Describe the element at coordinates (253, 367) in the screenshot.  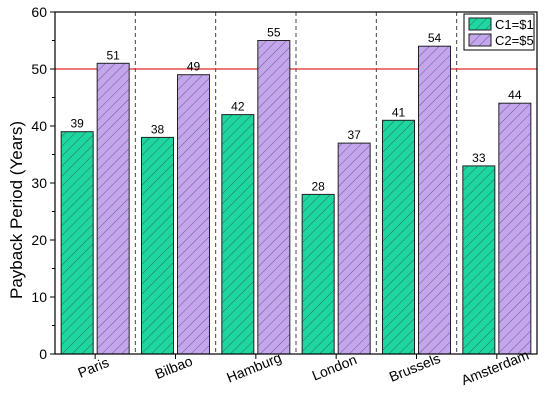
I see `x-tick-label: Hamburg` at that location.